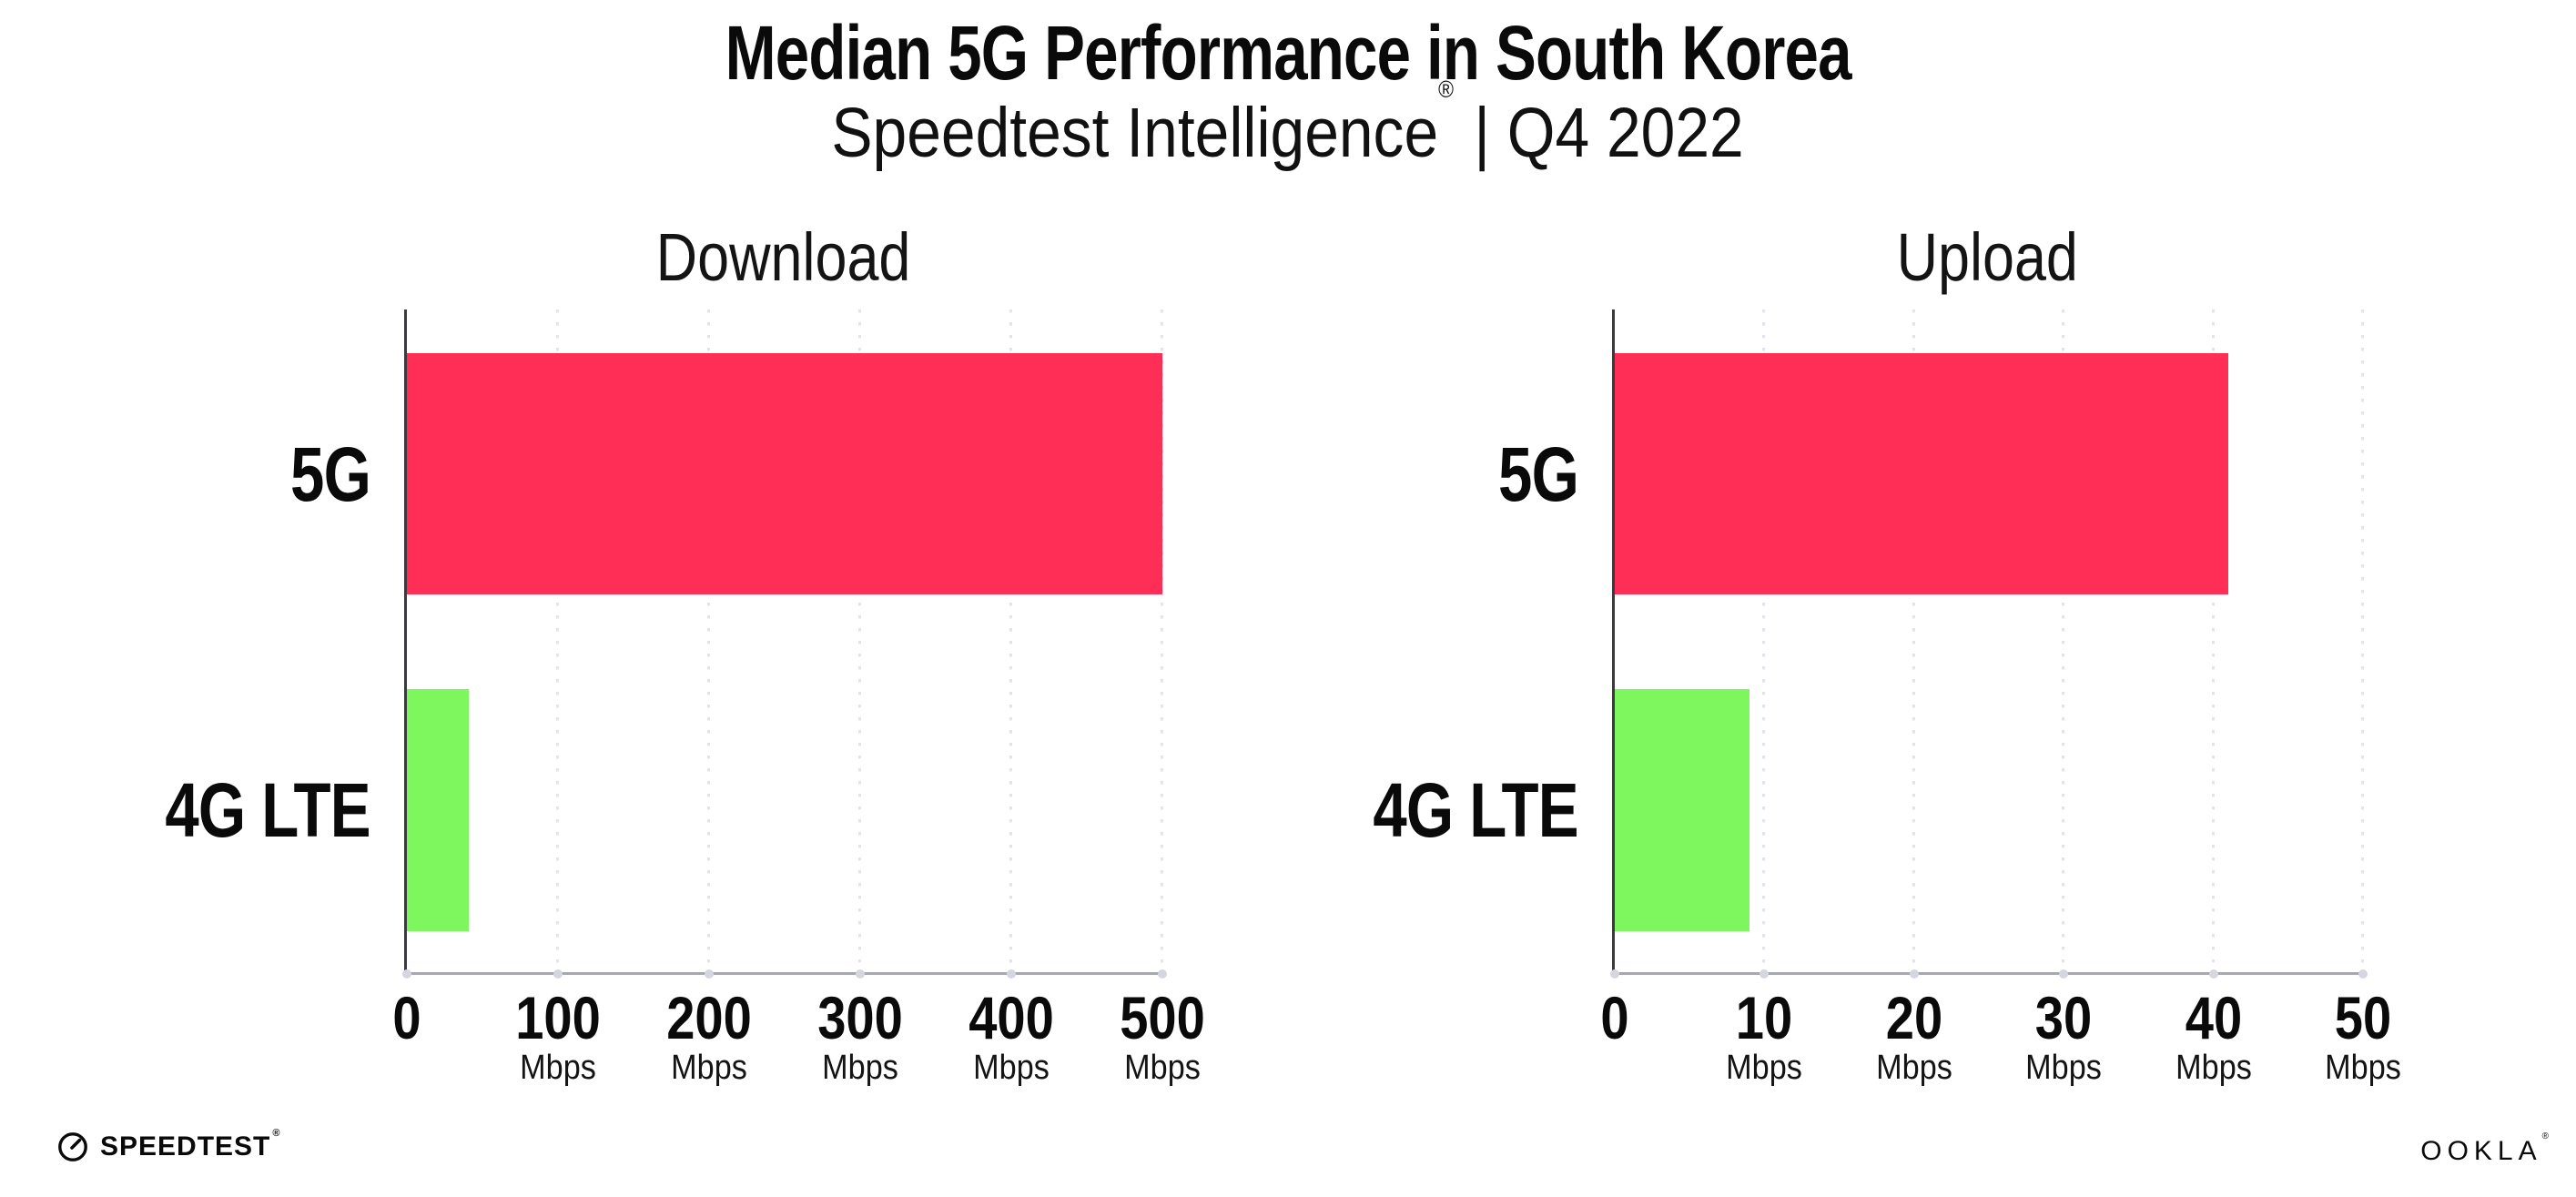 This screenshot has width=2576, height=1197. I want to click on speedtest-logo: SPEEDTEST ®, so click(168, 1146).